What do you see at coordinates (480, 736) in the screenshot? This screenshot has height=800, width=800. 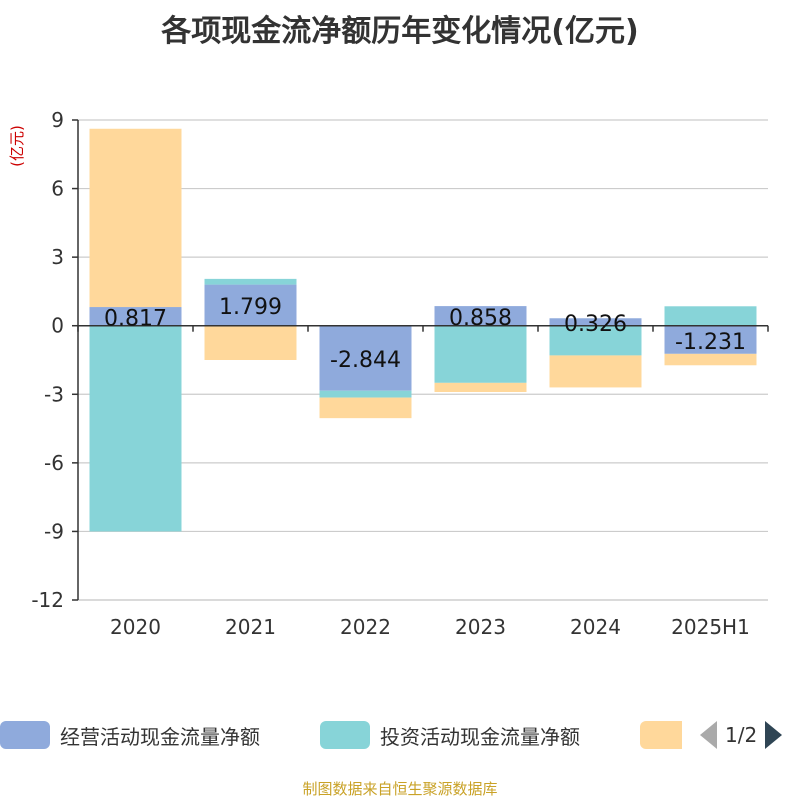 I see `legend-label-investing: 投资活动现金流量净额` at bounding box center [480, 736].